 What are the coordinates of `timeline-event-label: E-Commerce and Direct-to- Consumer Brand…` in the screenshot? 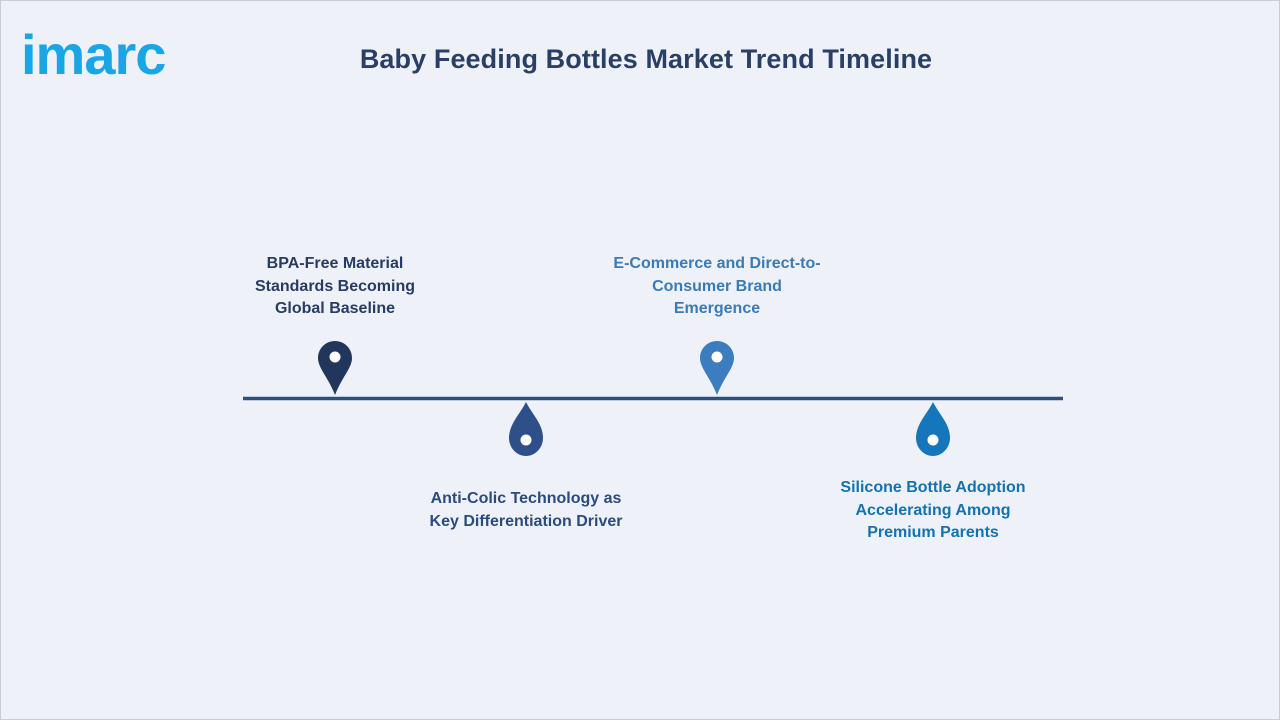 It's located at (717, 287).